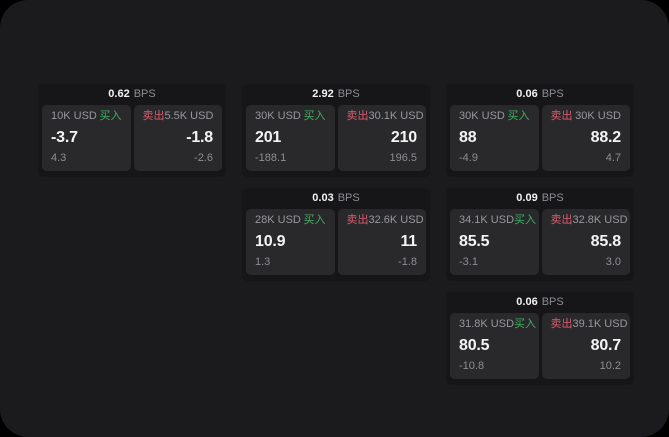  What do you see at coordinates (290, 138) in the screenshot?
I see `buy-tile: 30K USD 买入 201 -188.1` at bounding box center [290, 138].